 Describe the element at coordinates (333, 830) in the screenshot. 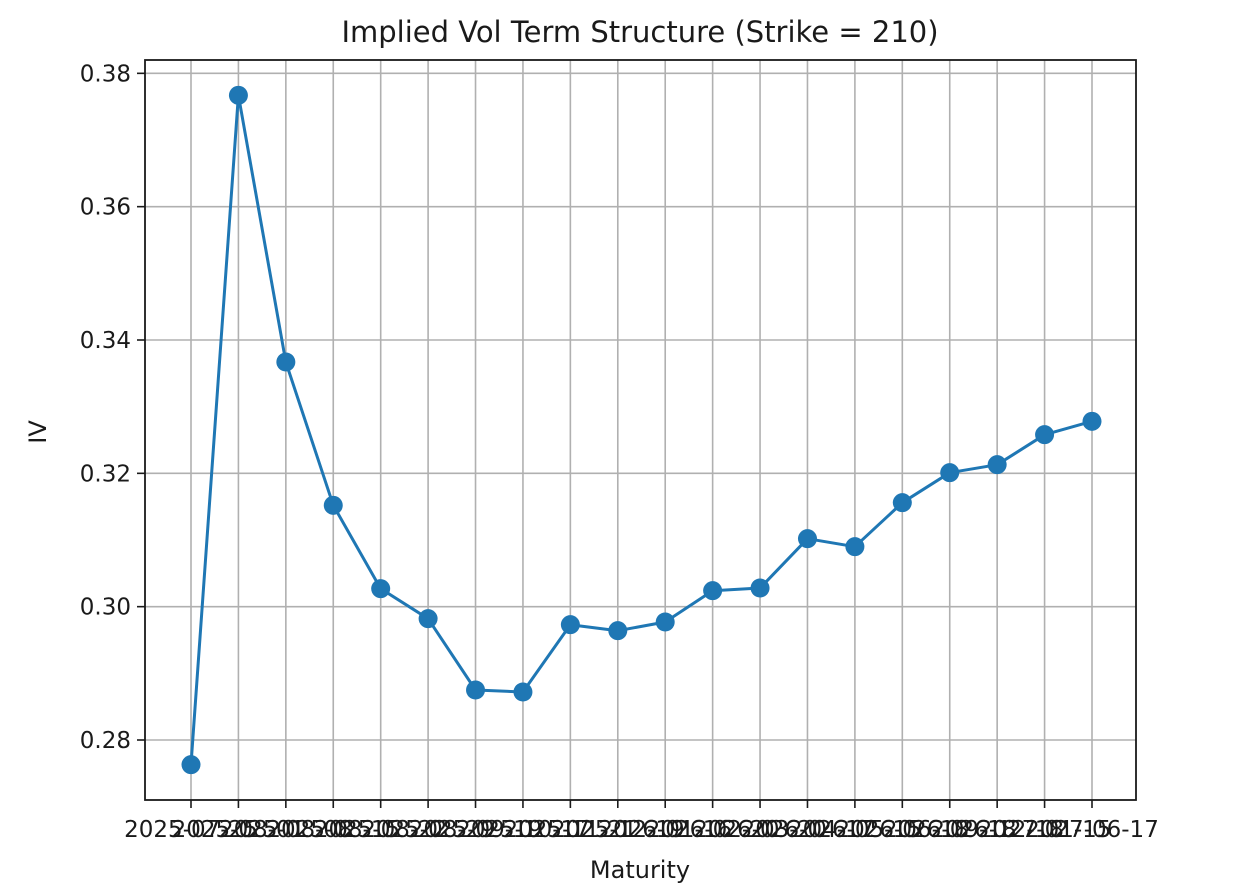

I see `x-tick-label: 2025-08-15` at that location.